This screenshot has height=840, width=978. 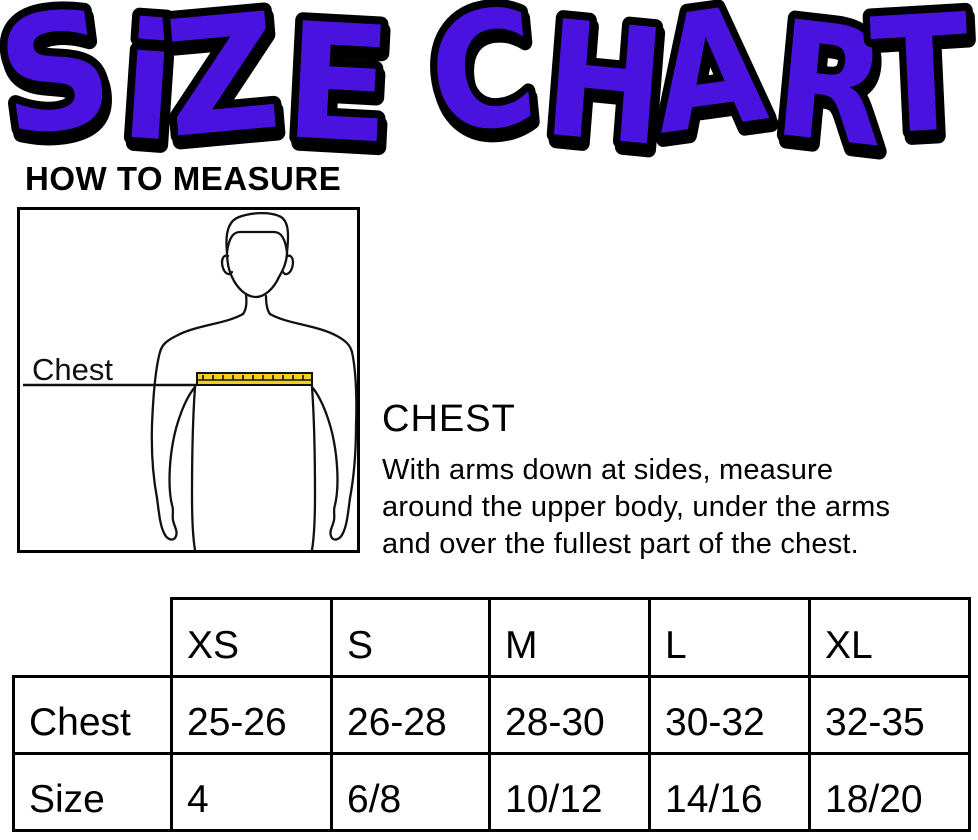 I want to click on measuring-tape-icon, so click(x=254, y=379).